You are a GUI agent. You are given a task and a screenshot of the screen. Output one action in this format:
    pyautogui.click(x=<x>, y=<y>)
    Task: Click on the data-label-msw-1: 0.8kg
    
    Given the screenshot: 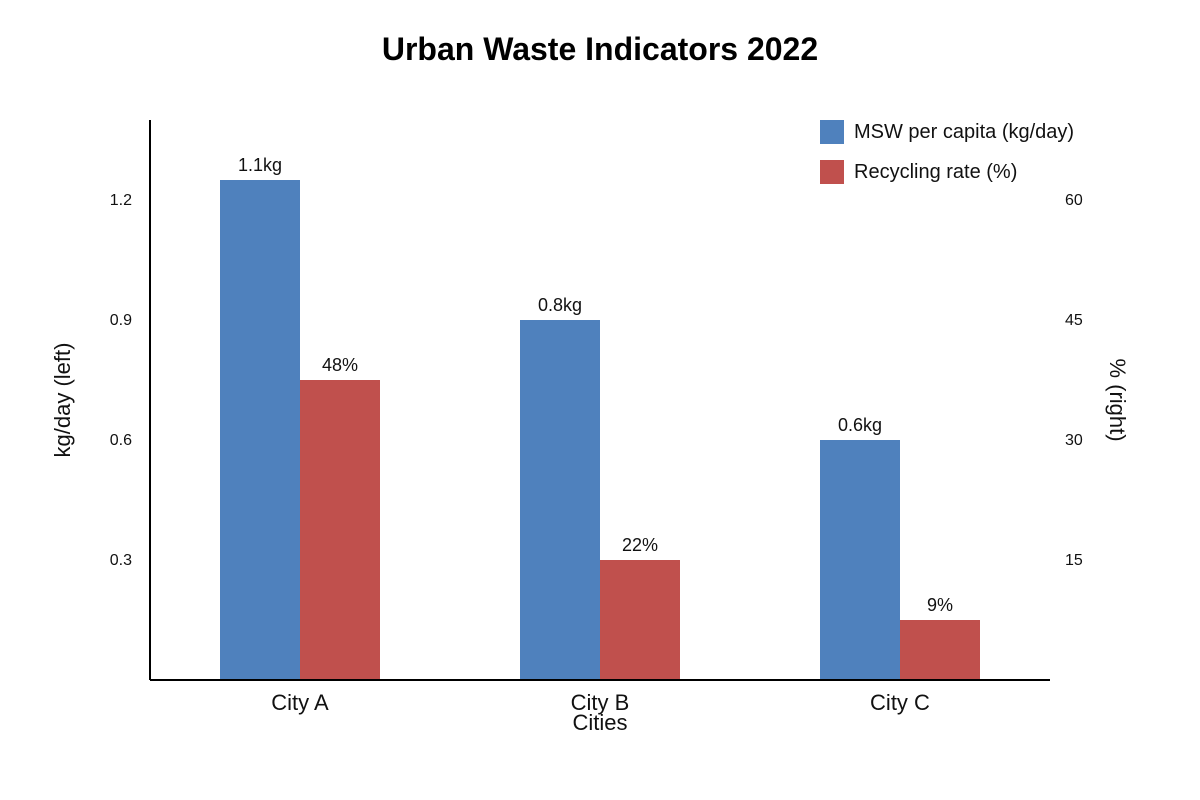 What is the action you would take?
    pyautogui.click(x=560, y=305)
    